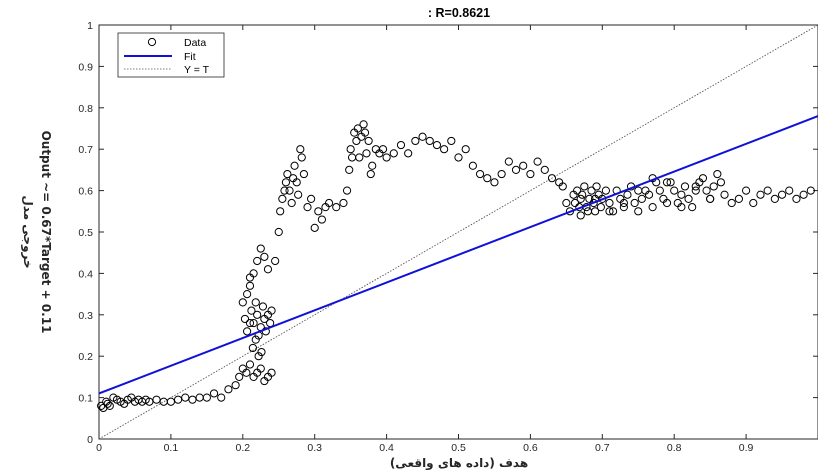 The image size is (818, 471). What do you see at coordinates (602, 448) in the screenshot?
I see `x-tick-label: 0.7` at bounding box center [602, 448].